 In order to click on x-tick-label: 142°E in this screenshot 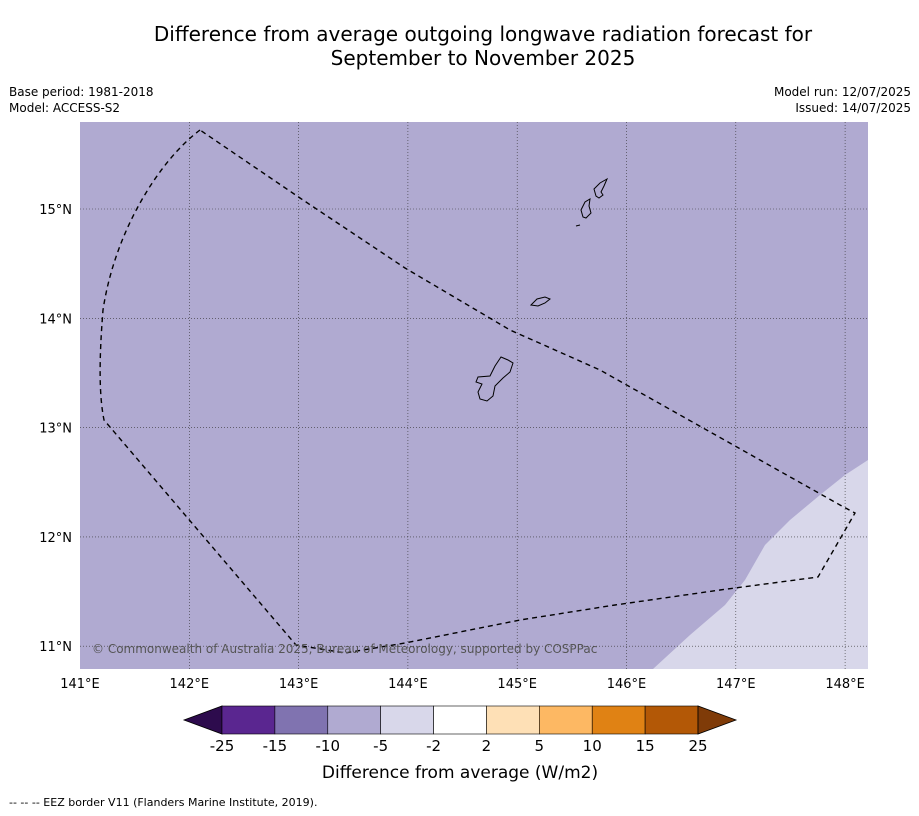, I will do `click(190, 684)`.